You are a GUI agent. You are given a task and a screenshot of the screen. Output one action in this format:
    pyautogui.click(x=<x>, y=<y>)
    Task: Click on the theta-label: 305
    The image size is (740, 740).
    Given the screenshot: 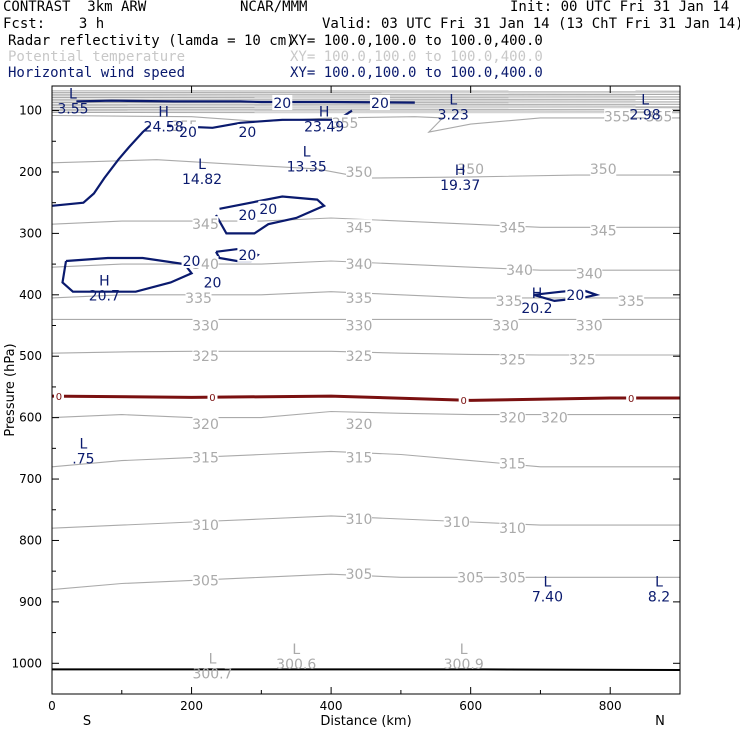 What is the action you would take?
    pyautogui.click(x=470, y=578)
    